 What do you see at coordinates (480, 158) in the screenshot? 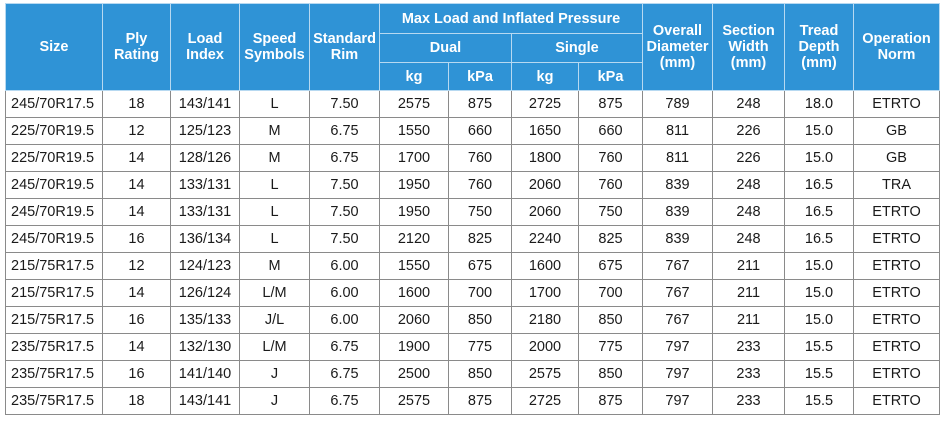
I see `cell-dual-kpa: 760` at bounding box center [480, 158].